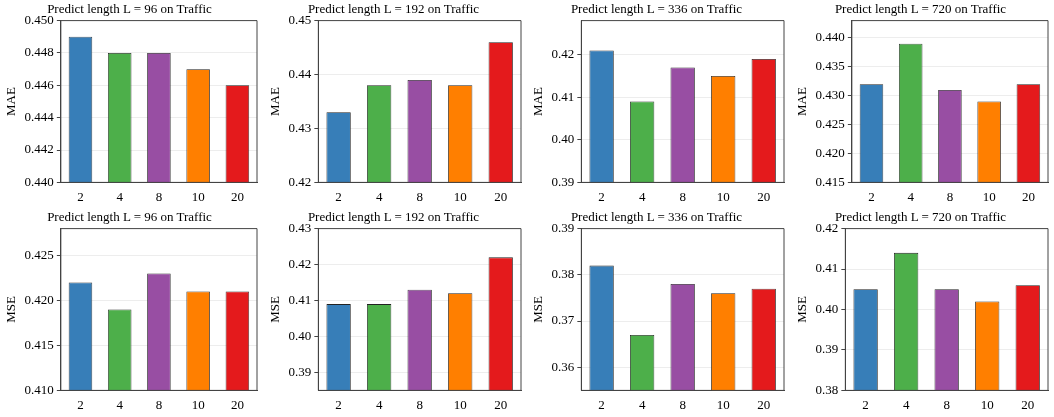  I want to click on chart-title: Predict length L = 96 on Traffic, so click(130, 217).